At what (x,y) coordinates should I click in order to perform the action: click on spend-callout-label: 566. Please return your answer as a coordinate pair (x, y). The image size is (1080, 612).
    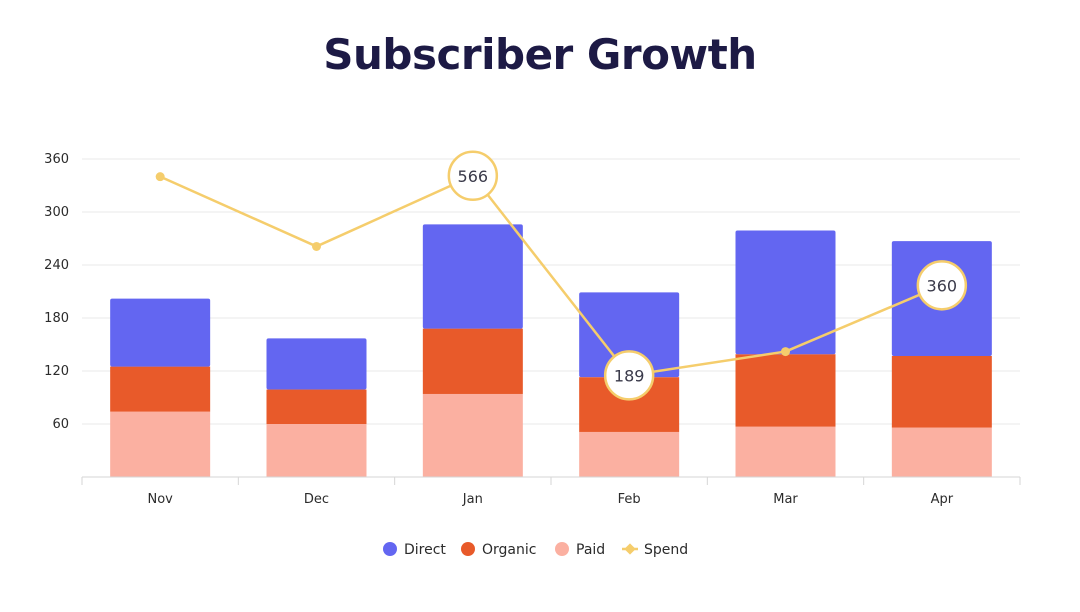
    Looking at the image, I should click on (473, 176).